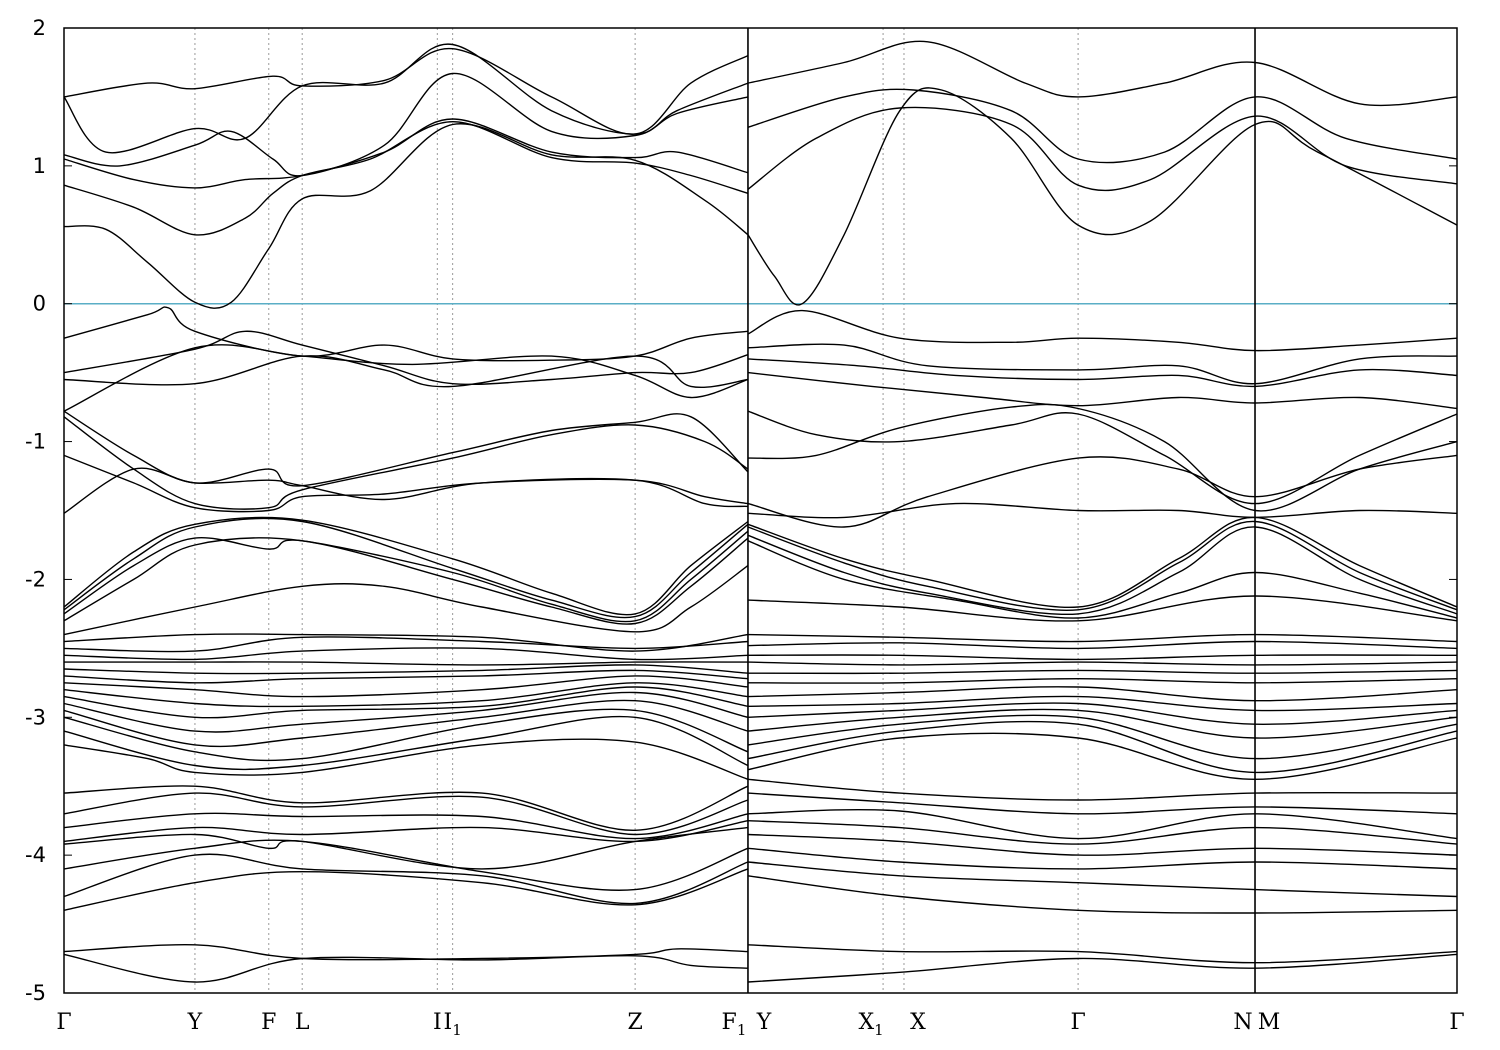  What do you see at coordinates (437, 1022) in the screenshot?
I see `x-tick-label-4: I` at bounding box center [437, 1022].